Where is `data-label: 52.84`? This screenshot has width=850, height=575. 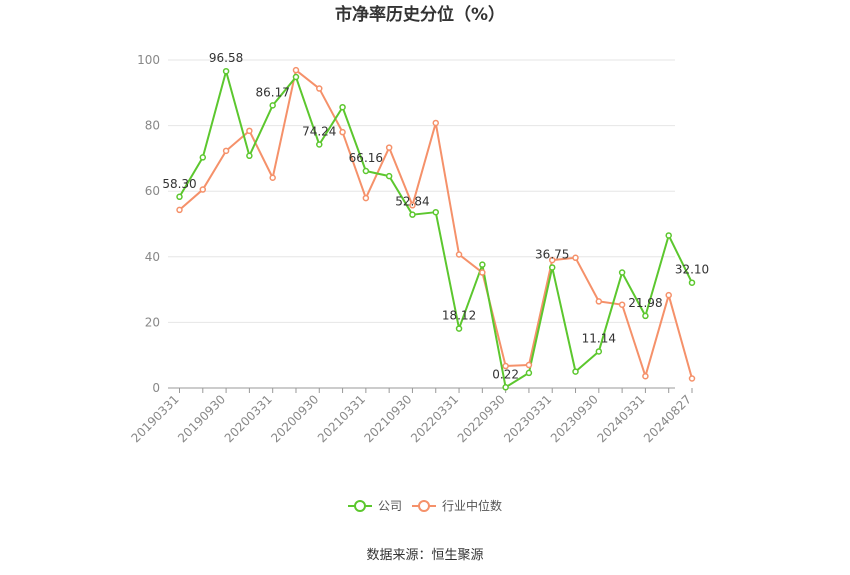
data-label: 52.84 is located at coordinates (412, 202).